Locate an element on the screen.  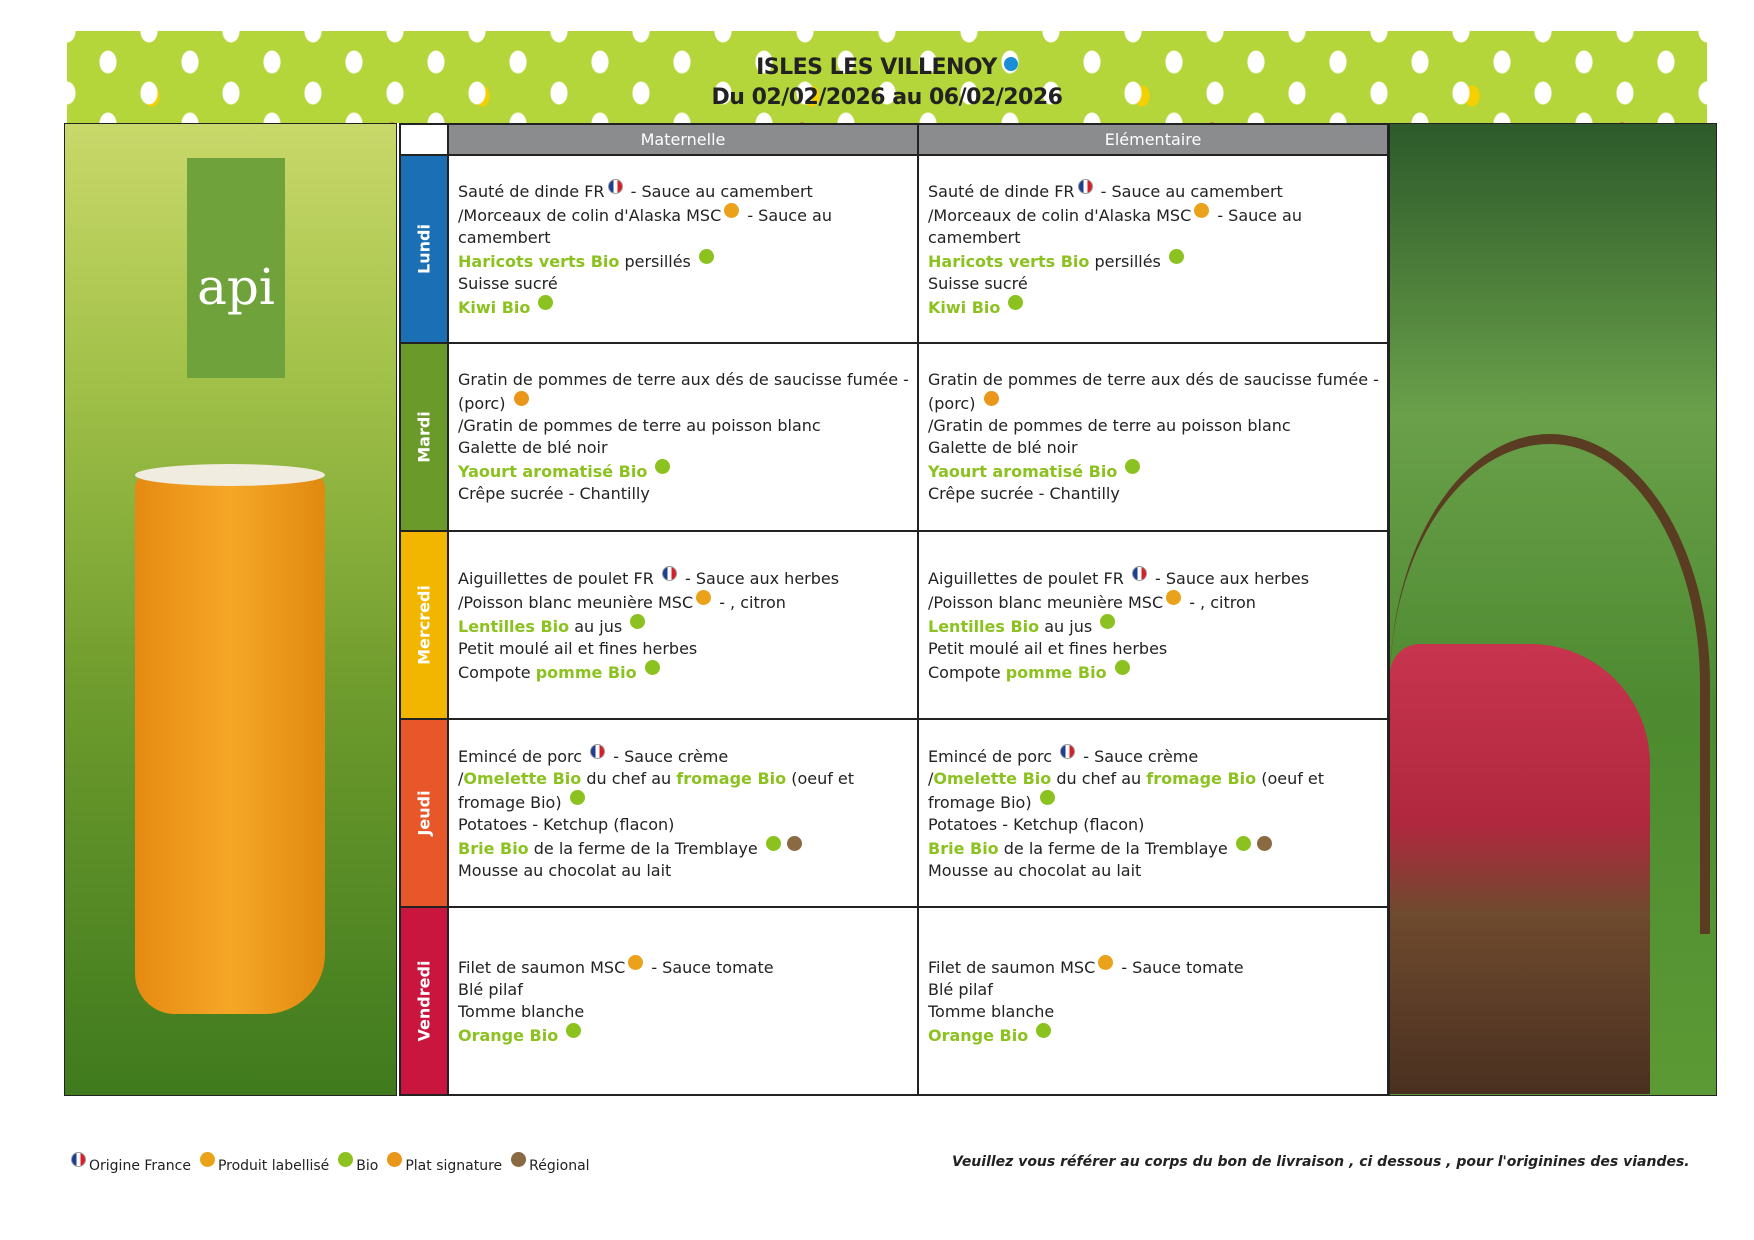
basket-handle is located at coordinates (1550, 684).